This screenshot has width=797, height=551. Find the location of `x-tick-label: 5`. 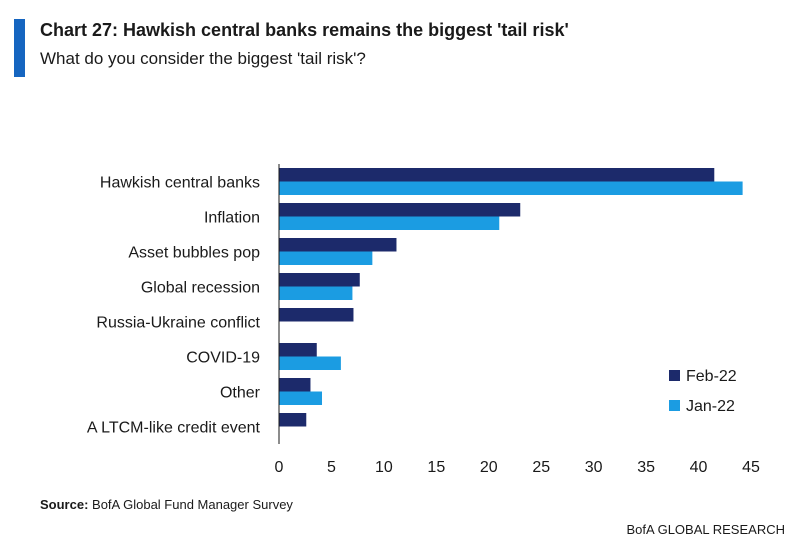

x-tick-label: 5 is located at coordinates (331, 467).